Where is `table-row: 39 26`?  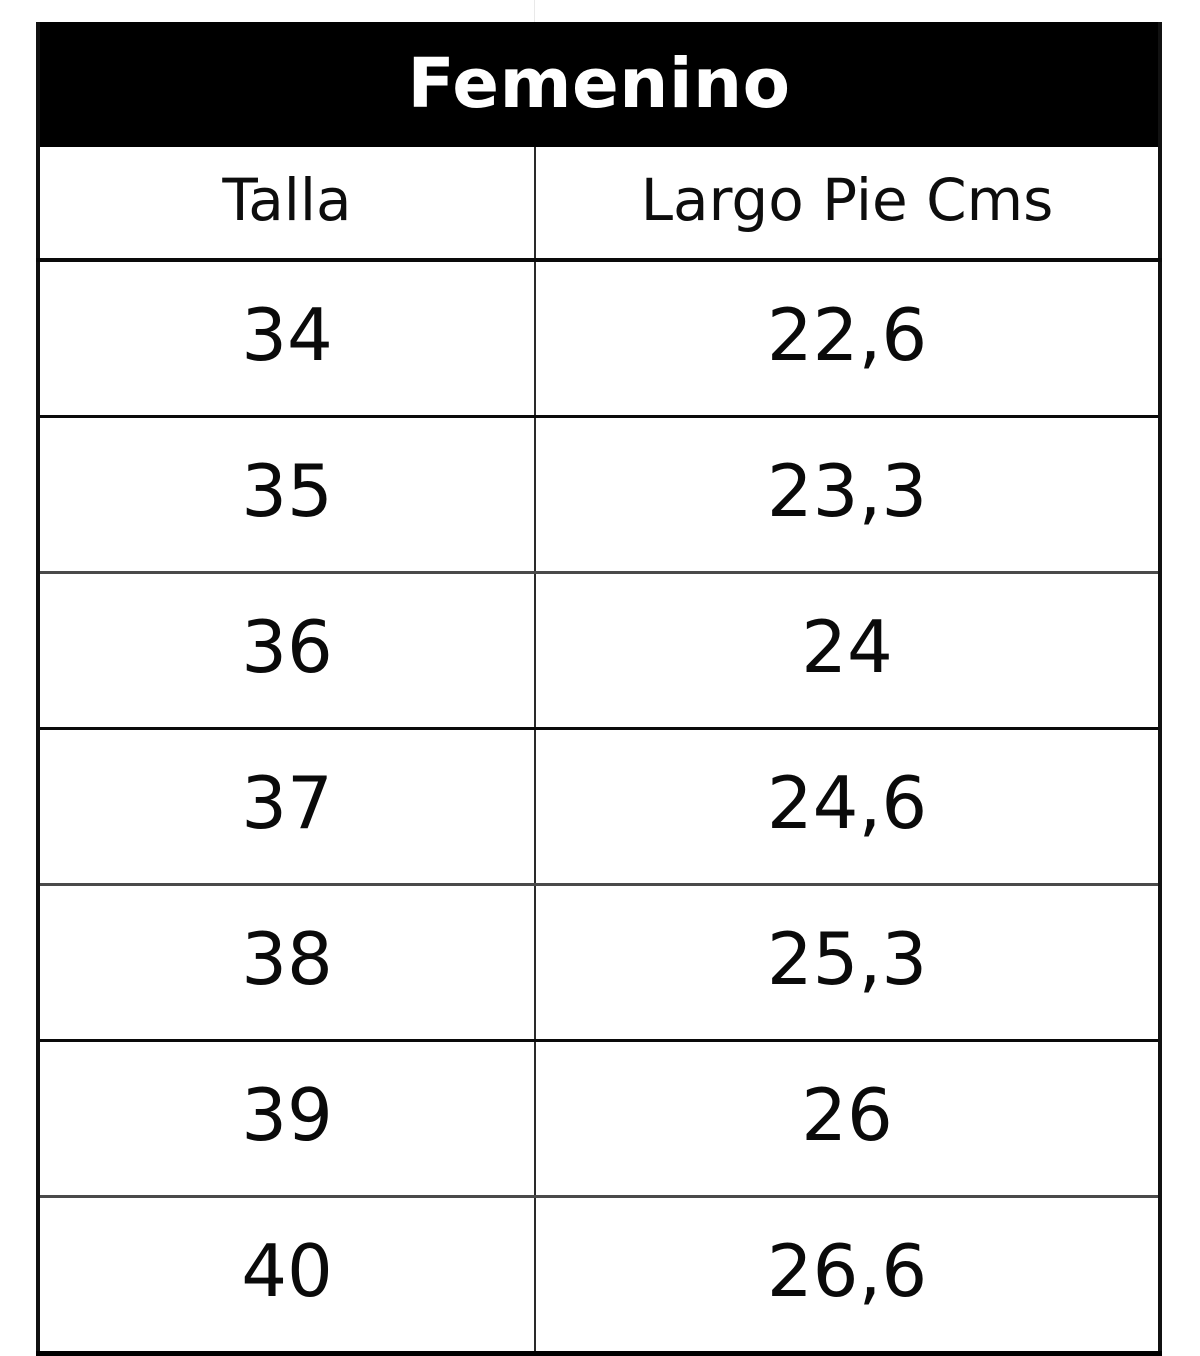 table-row: 39 26 is located at coordinates (599, 1119).